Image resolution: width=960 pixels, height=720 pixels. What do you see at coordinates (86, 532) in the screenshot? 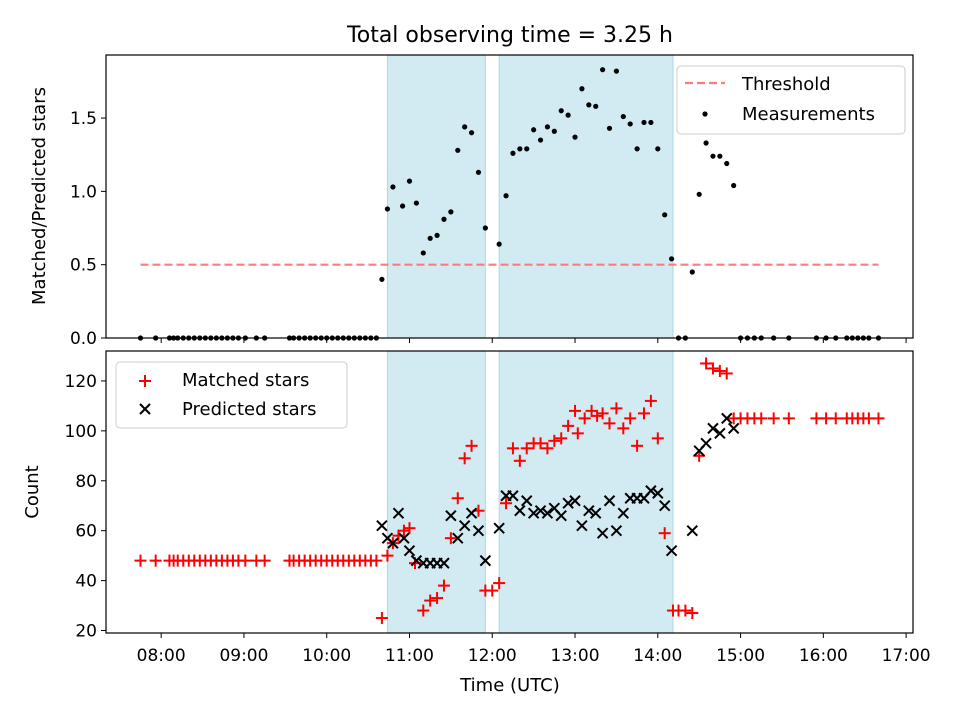
I see `y-tick-label: 60` at bounding box center [86, 532].